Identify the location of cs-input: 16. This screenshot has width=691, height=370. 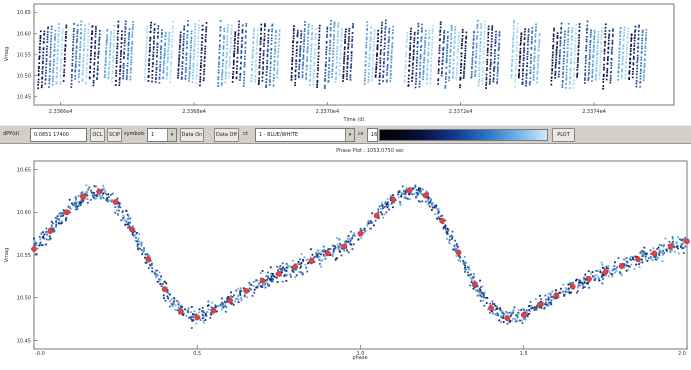
(372, 135).